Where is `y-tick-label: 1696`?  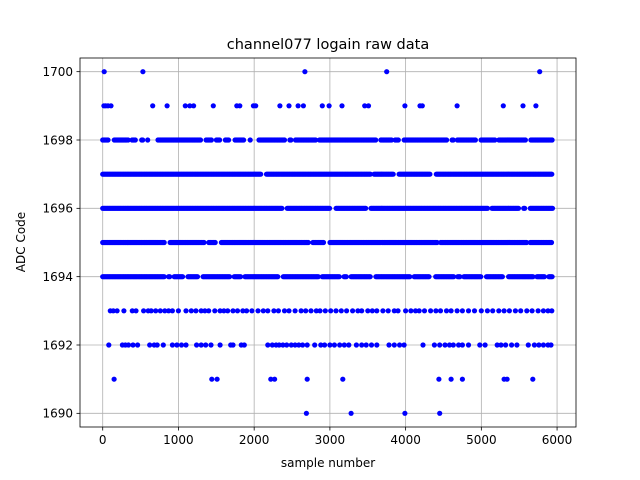 y-tick-label: 1696 is located at coordinates (57, 209).